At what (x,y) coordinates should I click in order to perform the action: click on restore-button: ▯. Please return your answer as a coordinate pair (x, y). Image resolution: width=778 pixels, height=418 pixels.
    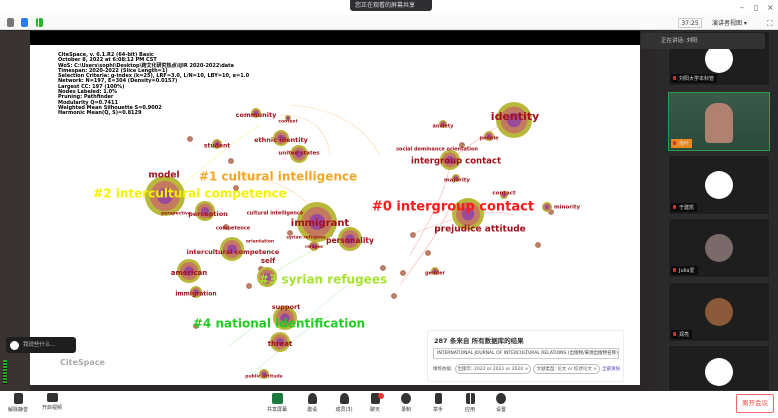
    Looking at the image, I should click on (756, 7).